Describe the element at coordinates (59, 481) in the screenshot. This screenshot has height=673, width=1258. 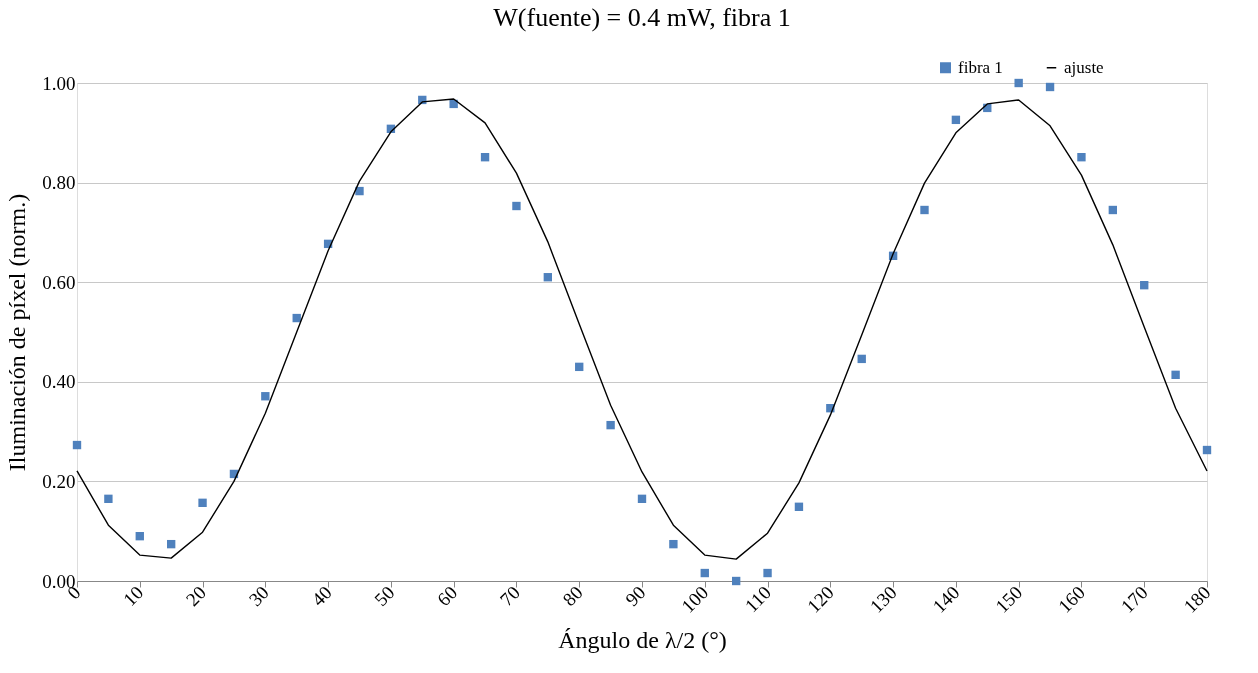
I see `y-tick-label: 0.20` at that location.